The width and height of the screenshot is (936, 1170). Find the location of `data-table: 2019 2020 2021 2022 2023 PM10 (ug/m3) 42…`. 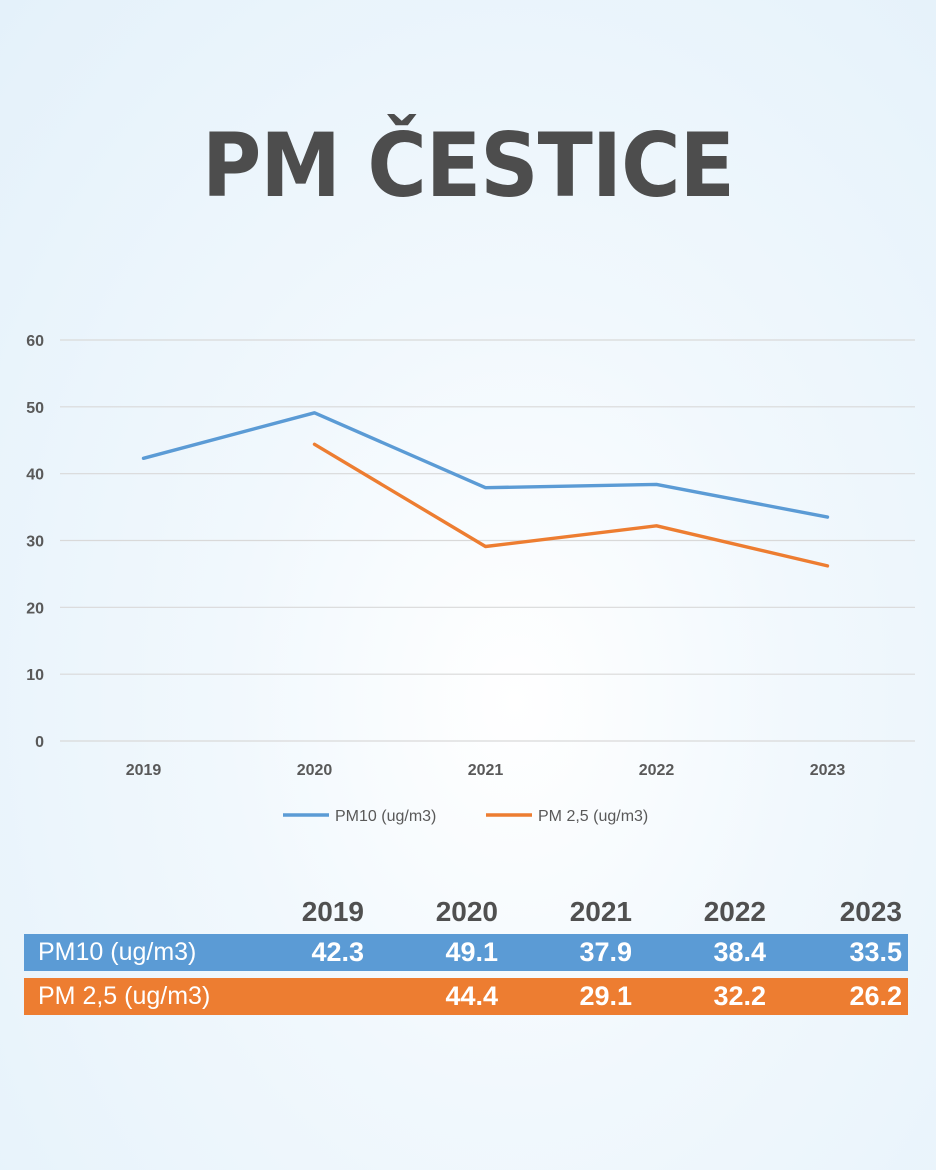

data-table: 2019 2020 2021 2022 2023 PM10 (ug/m3) 42… is located at coordinates (466, 952).